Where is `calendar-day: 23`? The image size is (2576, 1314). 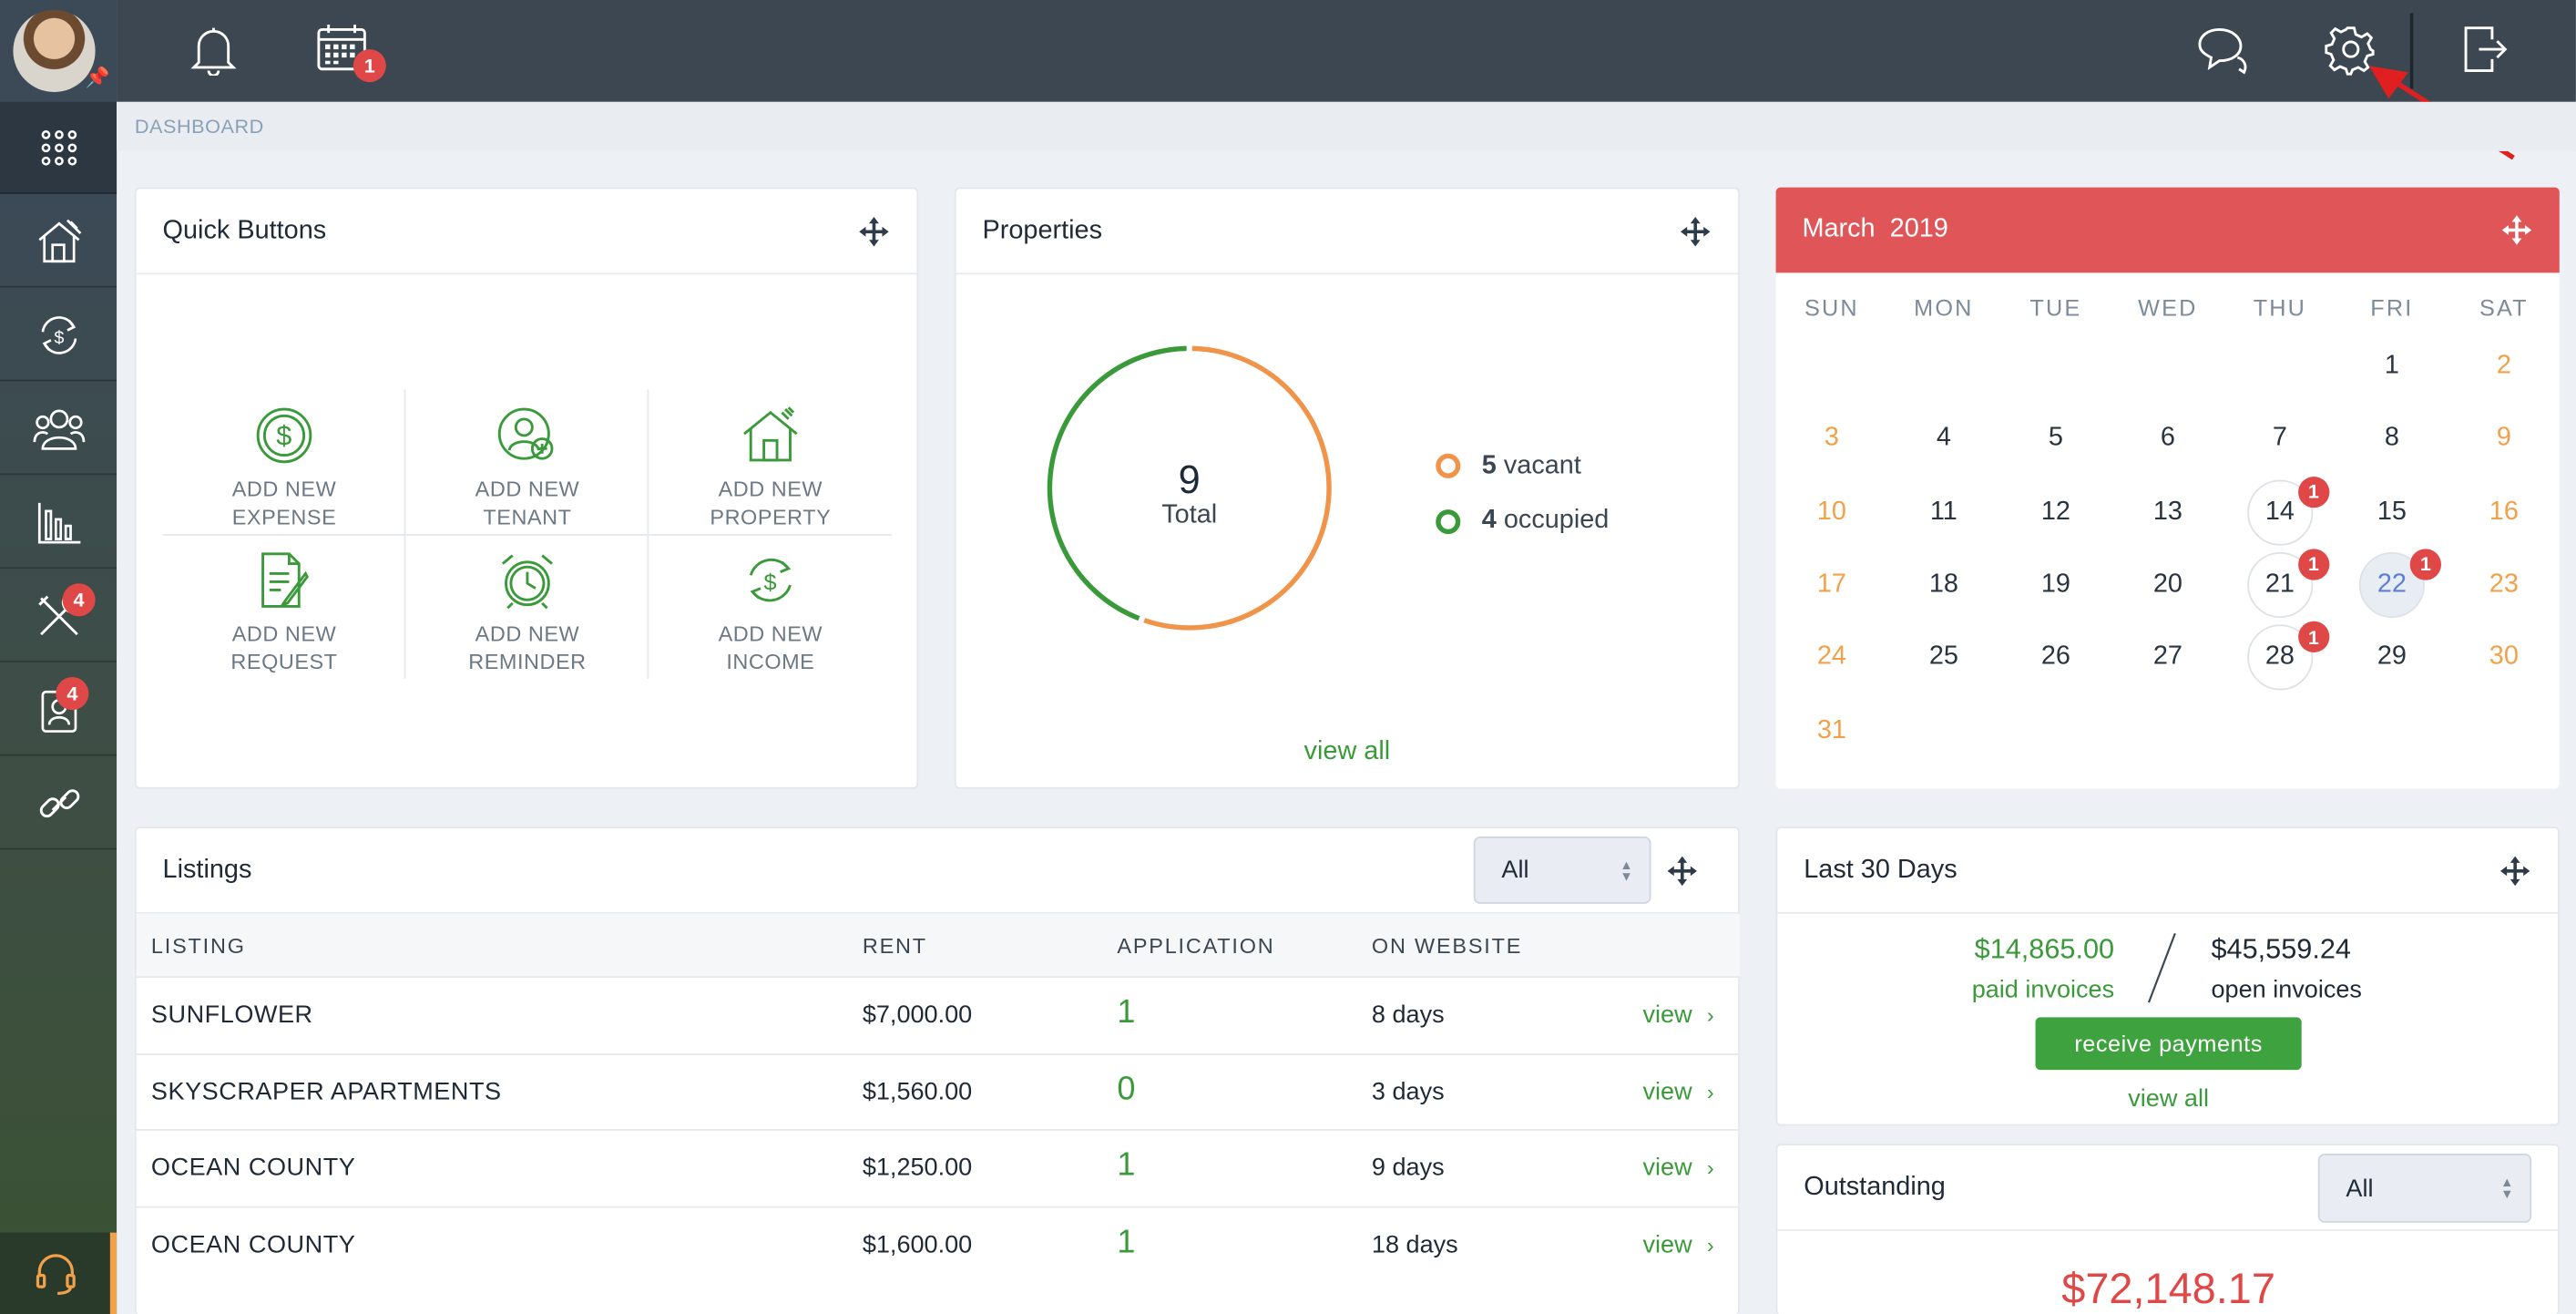 calendar-day: 23 is located at coordinates (2504, 584).